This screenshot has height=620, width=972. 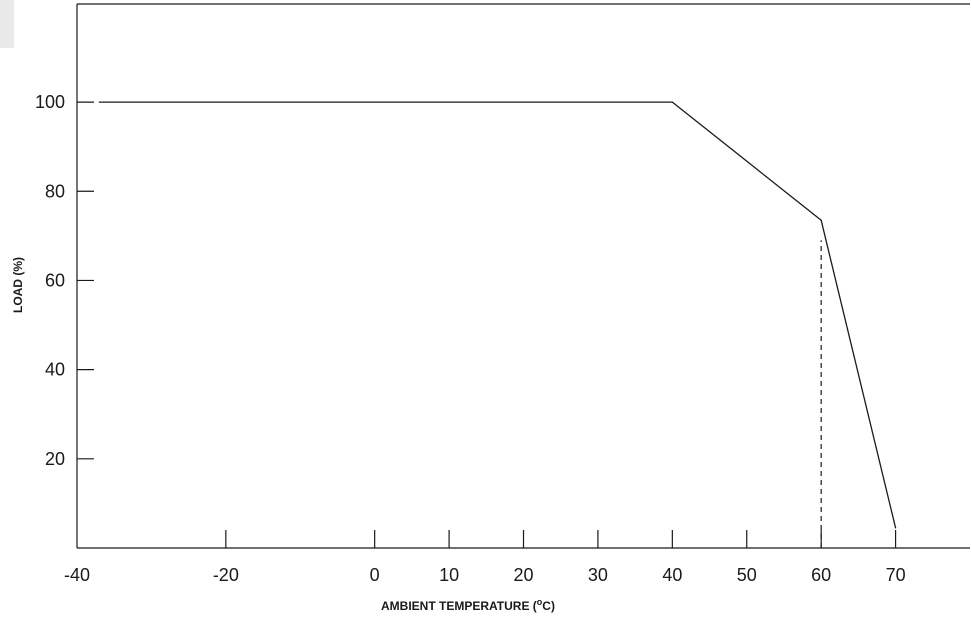 What do you see at coordinates (226, 575) in the screenshot?
I see `x-tick-label: -20` at bounding box center [226, 575].